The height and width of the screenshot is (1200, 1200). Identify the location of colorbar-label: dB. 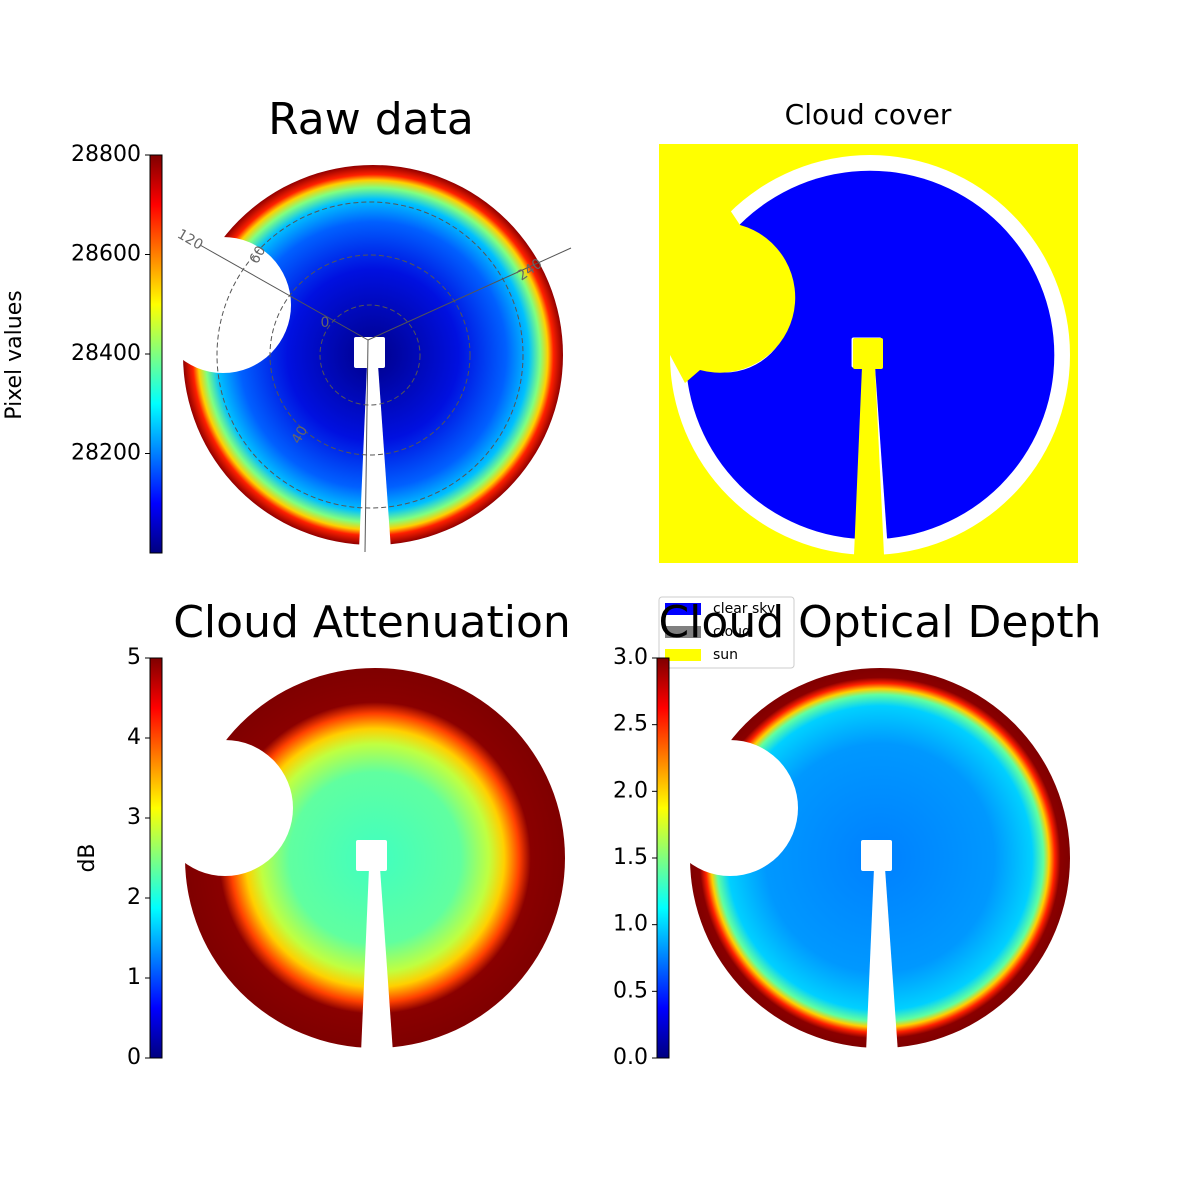
(87, 857).